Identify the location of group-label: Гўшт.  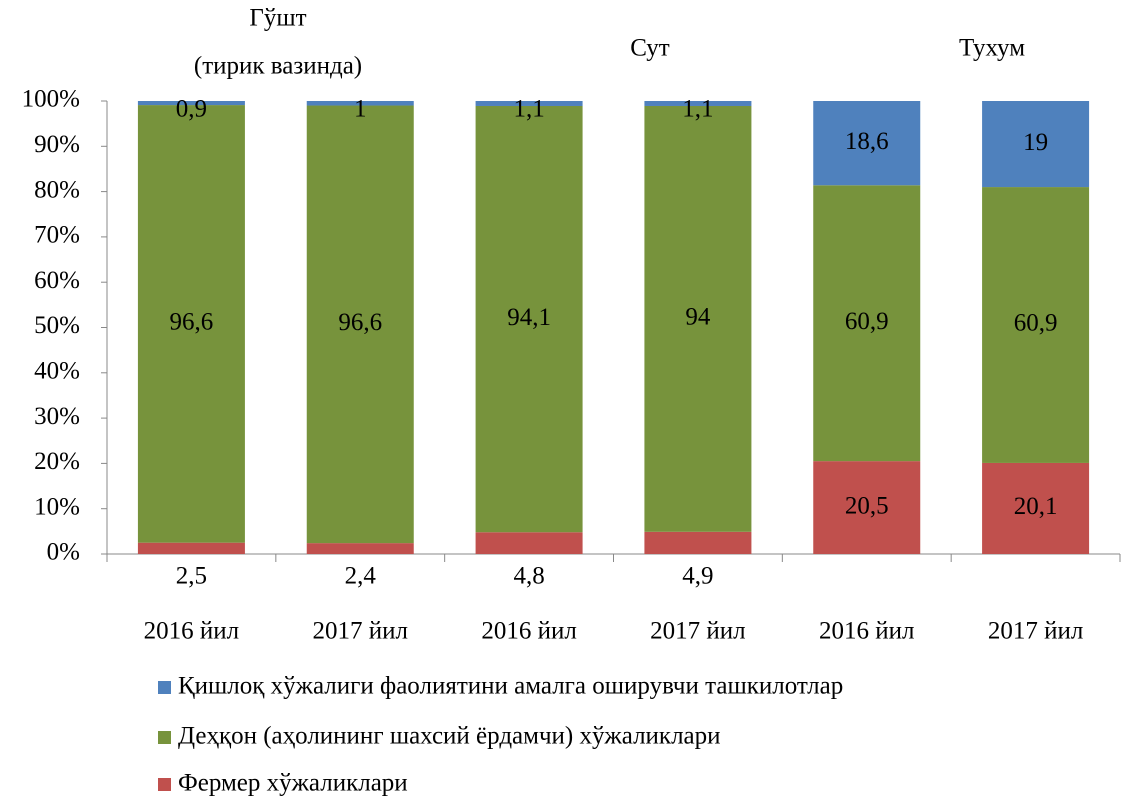
(277, 18).